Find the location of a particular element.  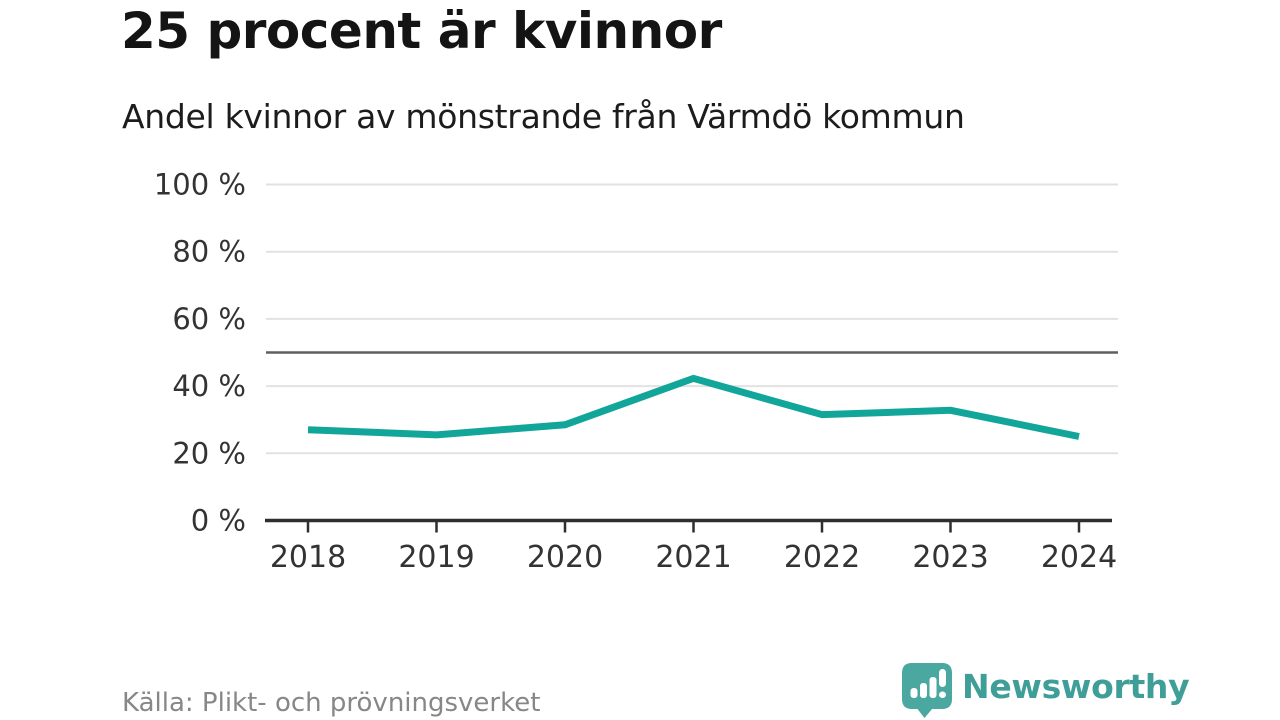

x-tick-label-2022: 2022 is located at coordinates (822, 557).